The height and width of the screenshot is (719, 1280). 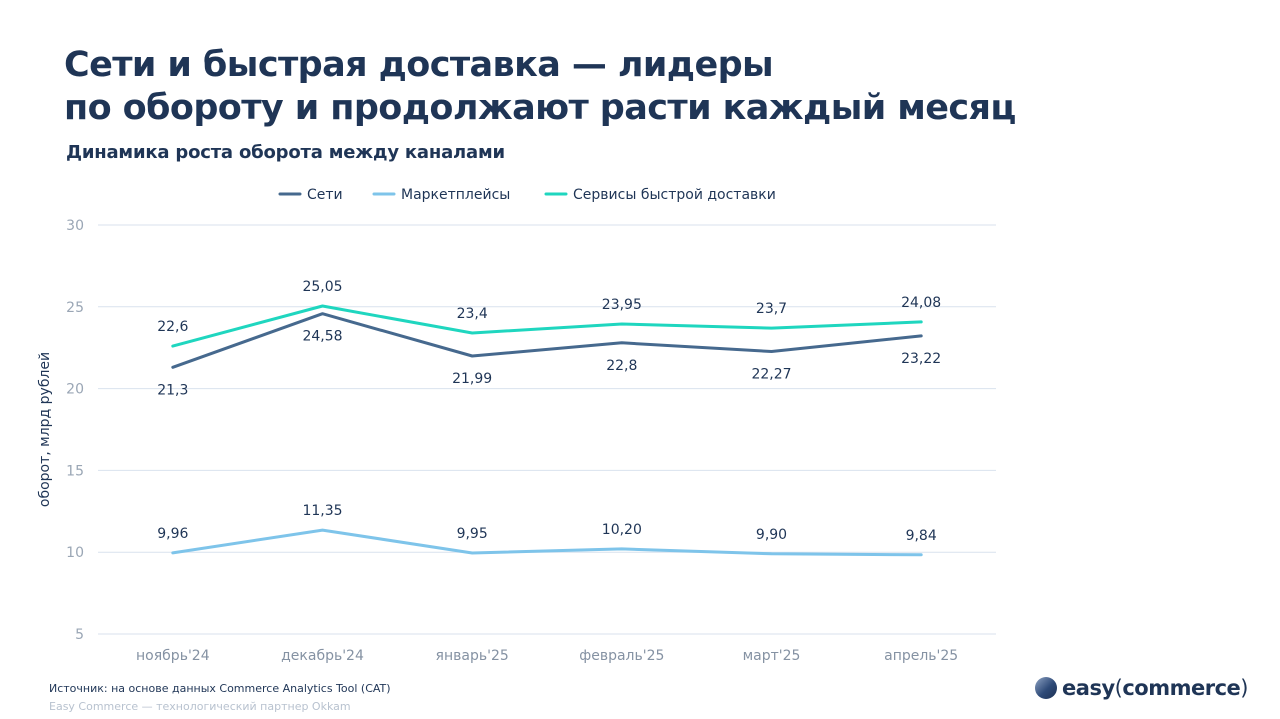 What do you see at coordinates (45, 429) in the screenshot?
I see `y-axis-label: оборот, млрд рублей` at bounding box center [45, 429].